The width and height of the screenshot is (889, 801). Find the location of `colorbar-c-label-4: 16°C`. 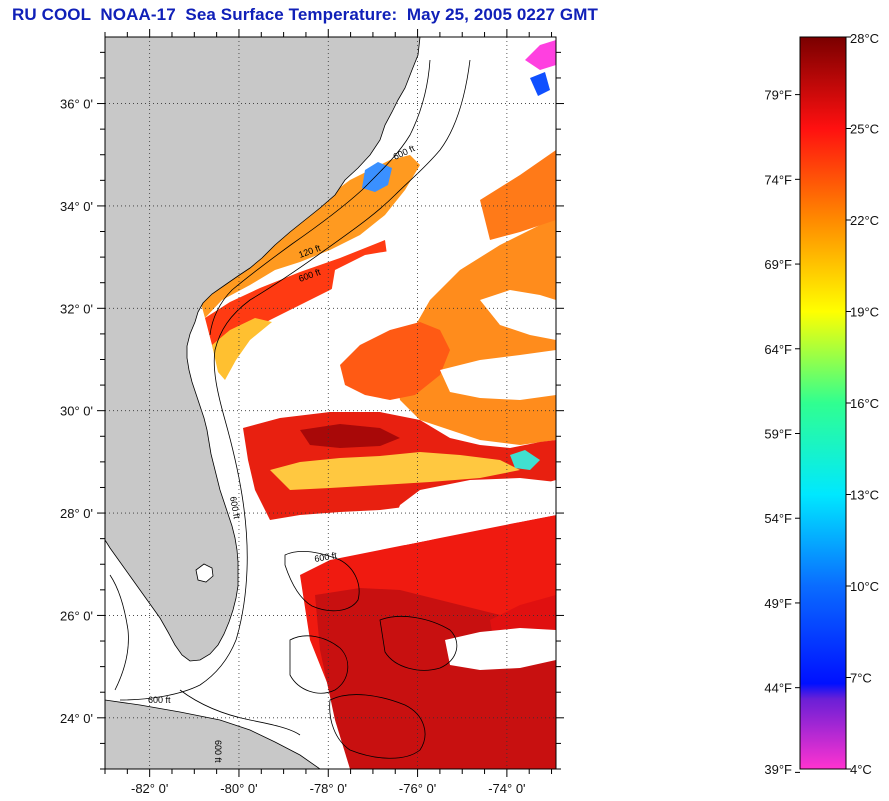

colorbar-c-label-4: 16°C is located at coordinates (864, 403).